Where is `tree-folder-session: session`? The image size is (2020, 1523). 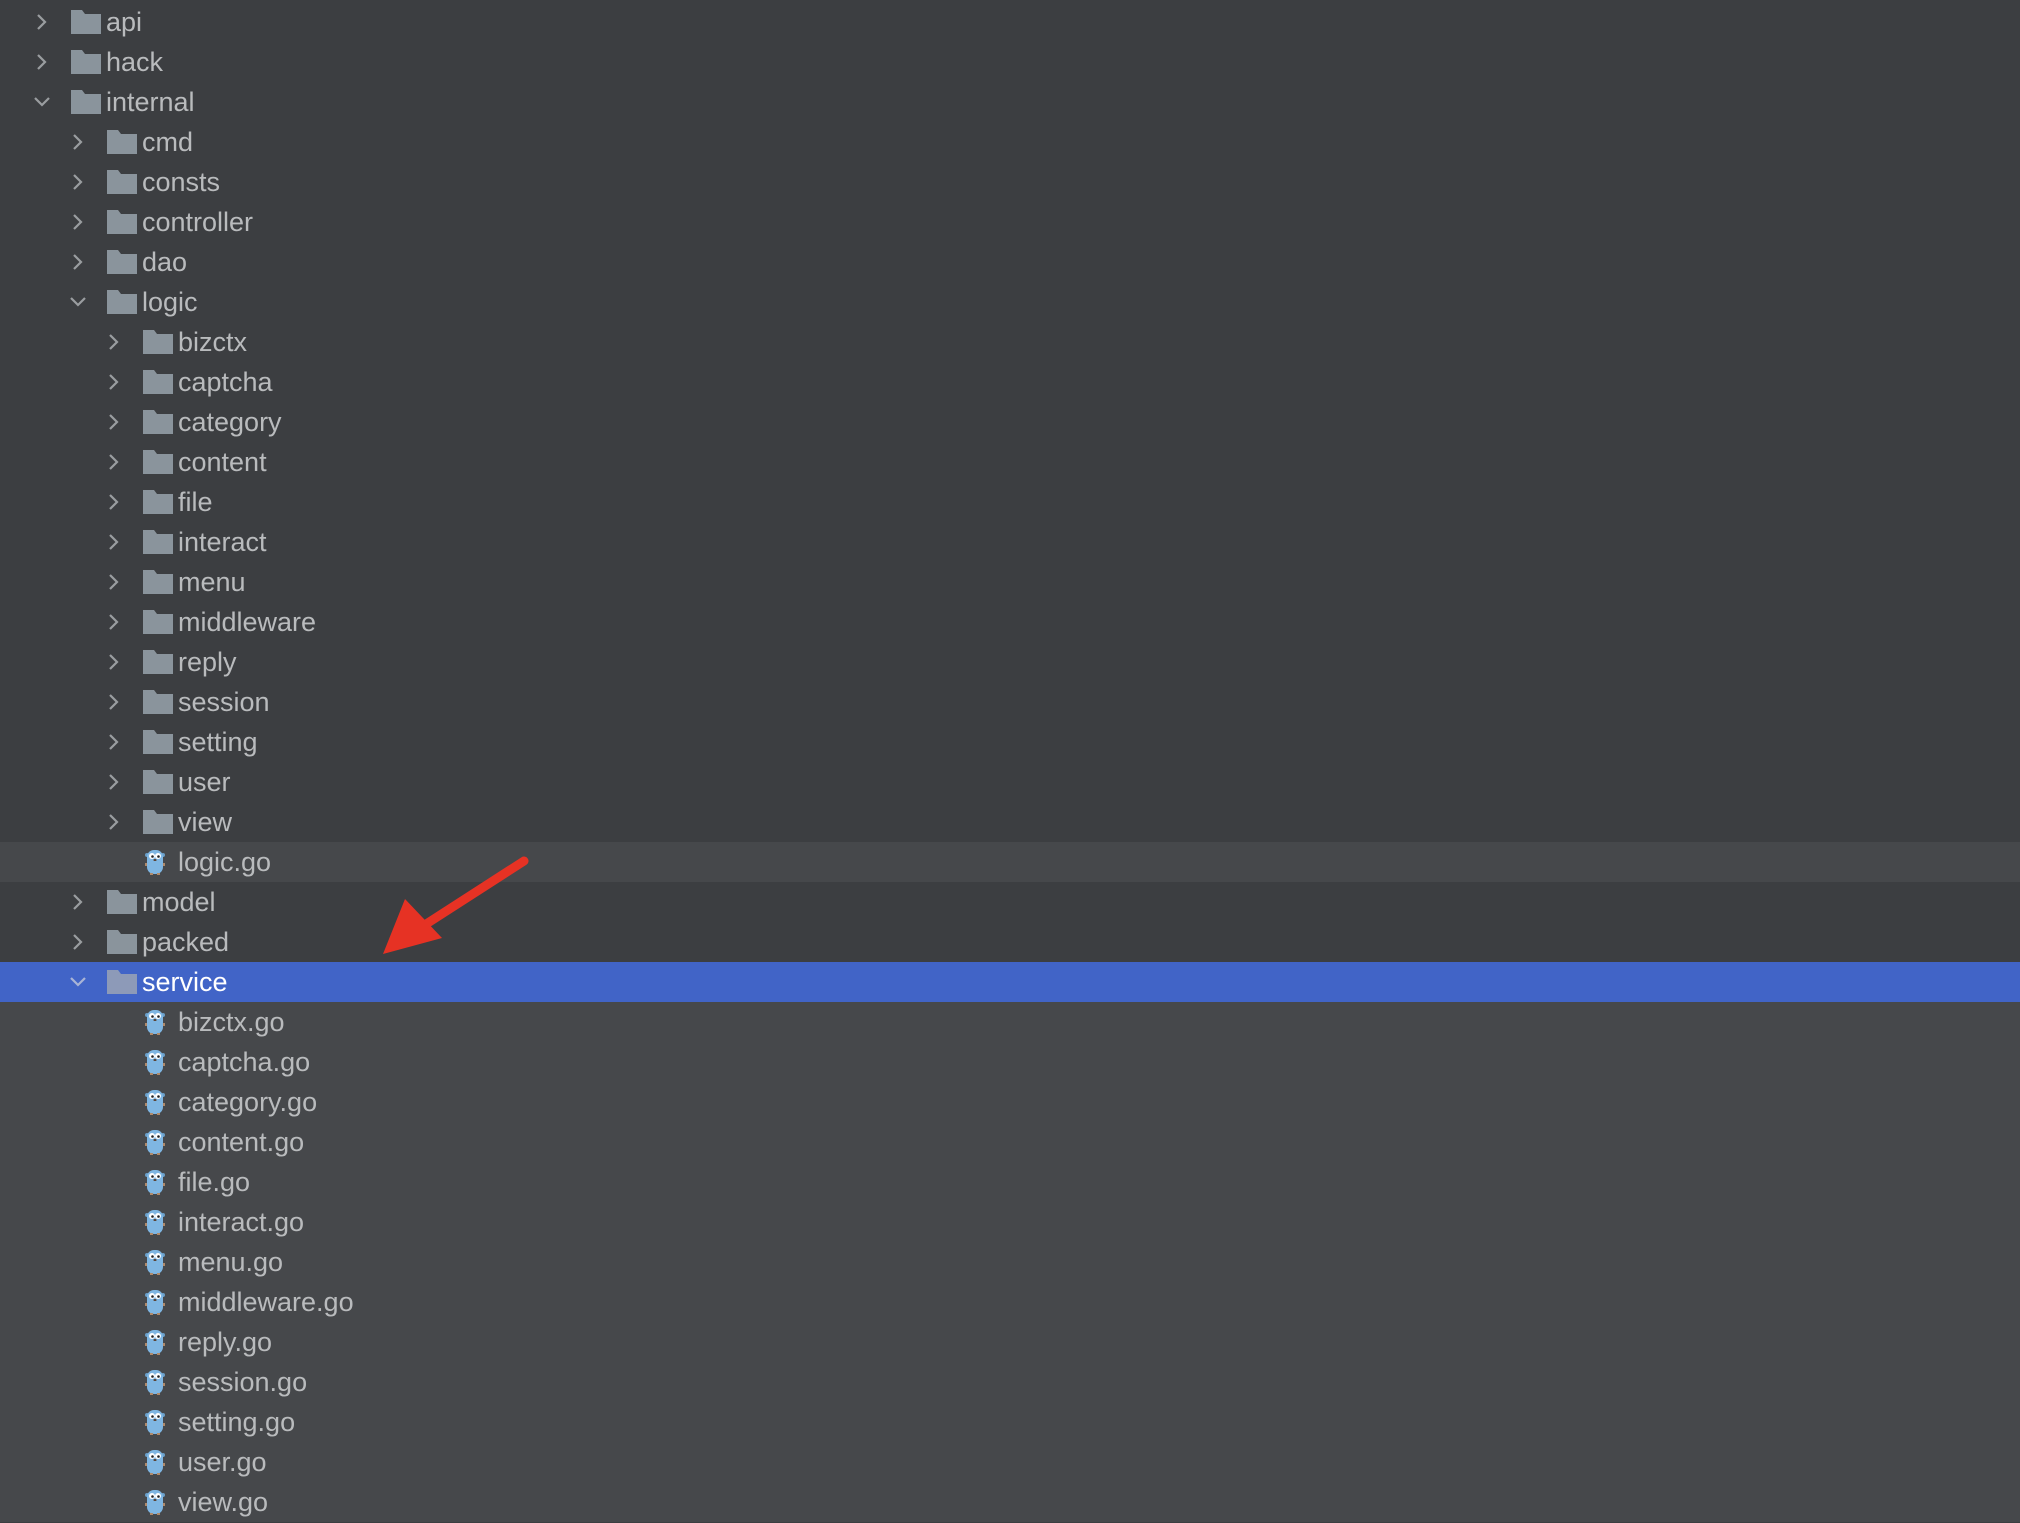
tree-folder-session: session is located at coordinates (1010, 702).